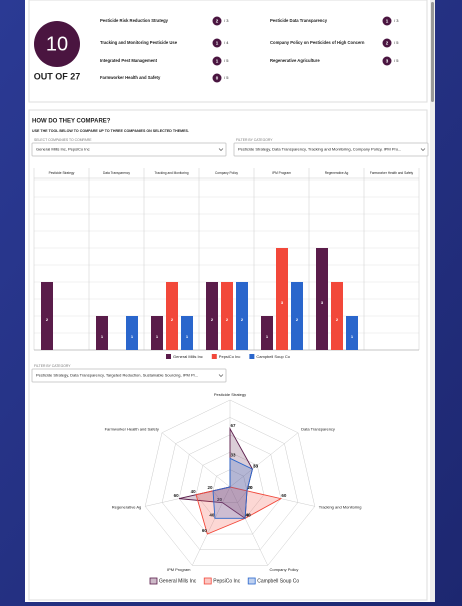 This screenshot has width=462, height=606. What do you see at coordinates (230, 394) in the screenshot?
I see `axis-label: Pesticide Strategy` at bounding box center [230, 394].